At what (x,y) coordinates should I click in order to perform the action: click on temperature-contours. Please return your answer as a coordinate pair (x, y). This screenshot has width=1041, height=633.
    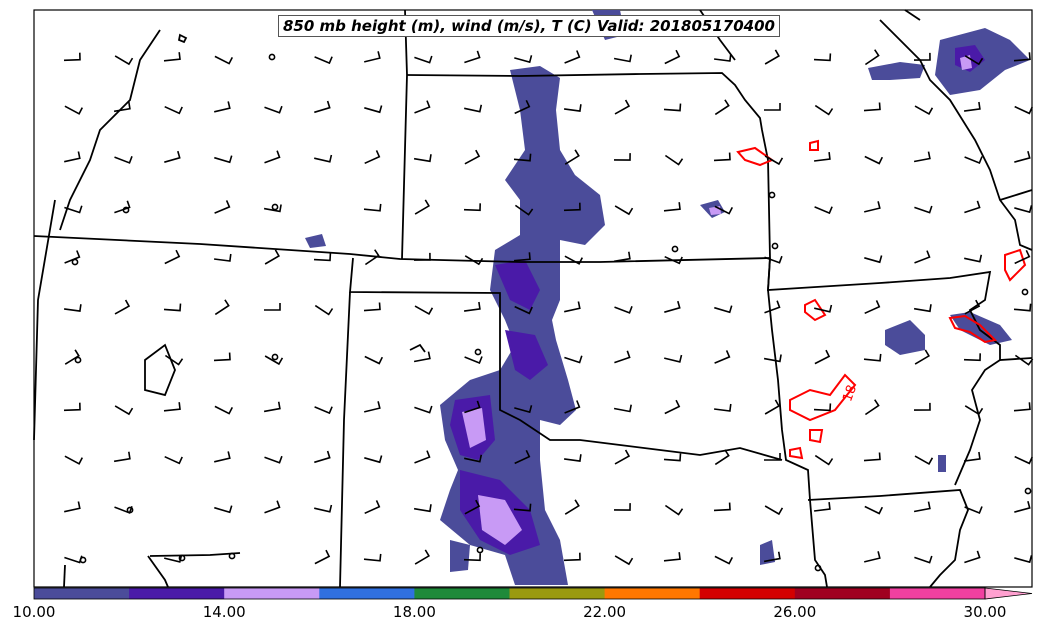
    Looking at the image, I should click on (881, 299).